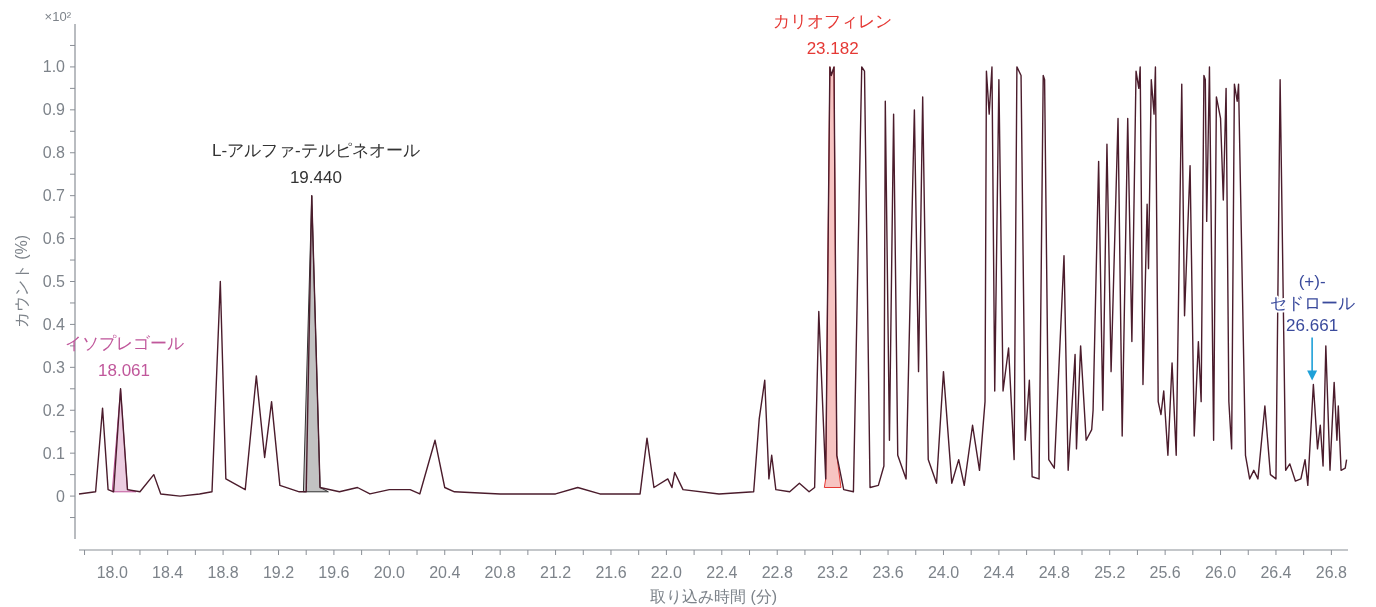 The image size is (1376, 607). I want to click on y-tick-label: 0.3, so click(54, 367).